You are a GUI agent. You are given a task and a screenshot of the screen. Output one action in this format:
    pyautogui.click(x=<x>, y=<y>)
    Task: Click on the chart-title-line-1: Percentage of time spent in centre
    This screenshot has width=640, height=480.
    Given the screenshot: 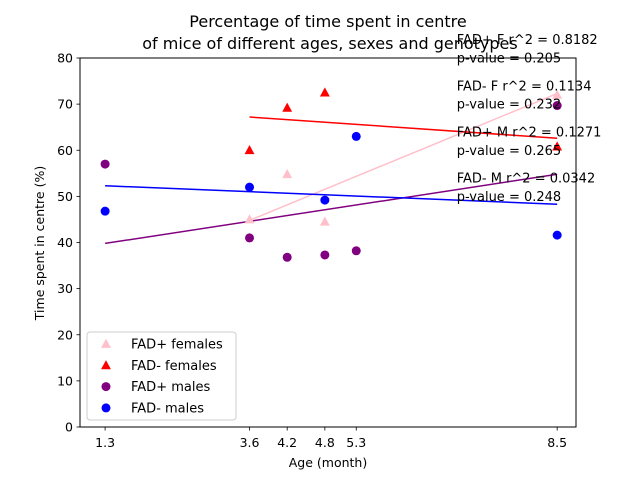 What is the action you would take?
    pyautogui.click(x=327, y=21)
    